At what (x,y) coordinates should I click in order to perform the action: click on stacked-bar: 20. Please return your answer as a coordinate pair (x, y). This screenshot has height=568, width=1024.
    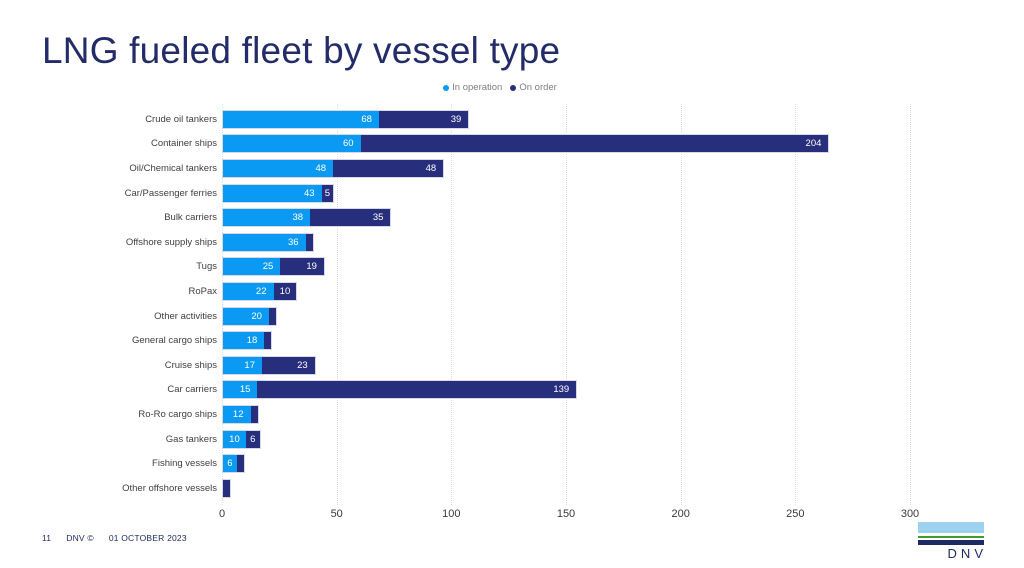
    Looking at the image, I should click on (249, 316).